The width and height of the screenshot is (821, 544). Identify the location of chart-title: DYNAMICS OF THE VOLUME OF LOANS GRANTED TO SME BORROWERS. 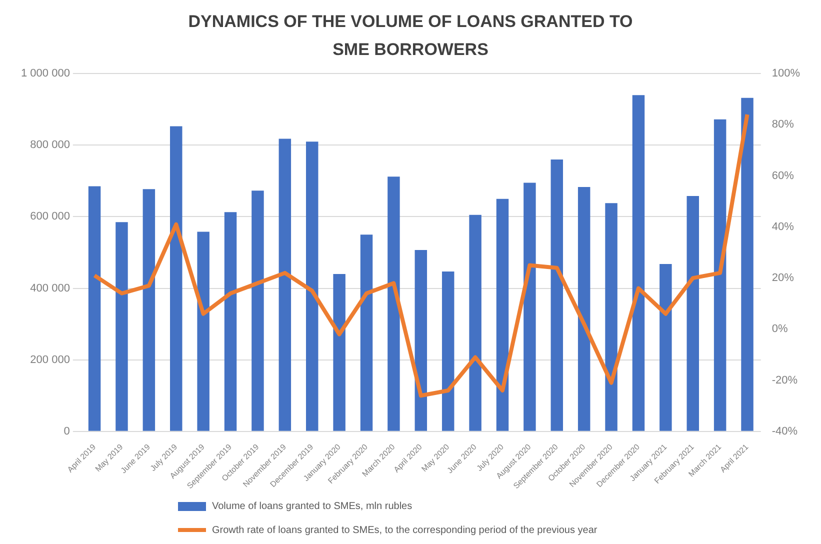
(410, 36).